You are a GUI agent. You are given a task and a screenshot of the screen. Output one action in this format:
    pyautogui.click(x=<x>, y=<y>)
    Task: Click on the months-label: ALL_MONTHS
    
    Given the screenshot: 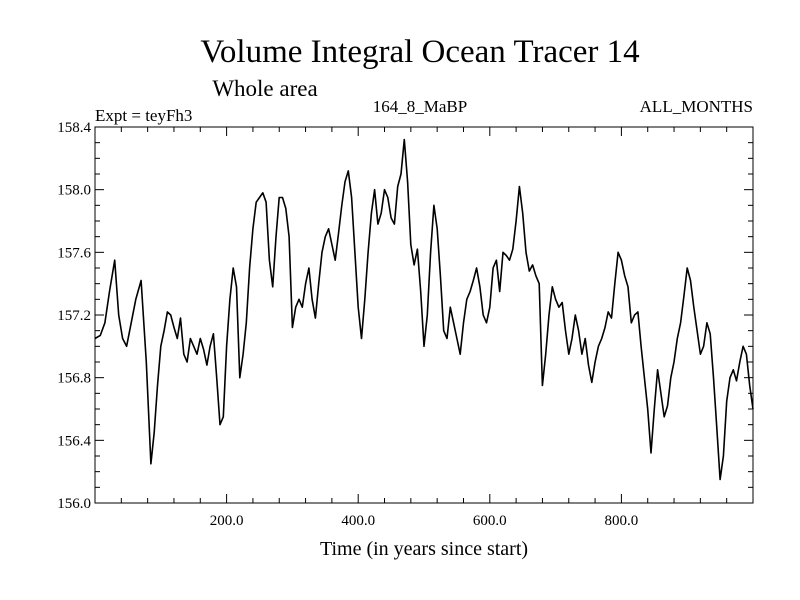 What is the action you would take?
    pyautogui.click(x=696, y=106)
    